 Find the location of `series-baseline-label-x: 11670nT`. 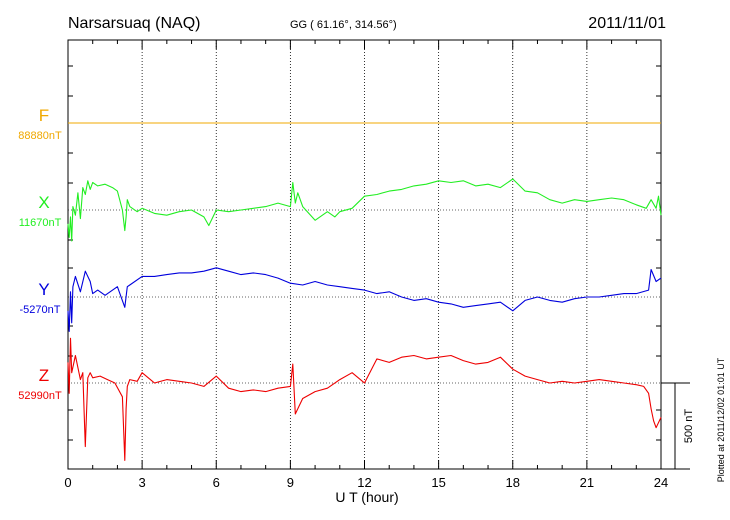

series-baseline-label-x: 11670nT is located at coordinates (40, 223).